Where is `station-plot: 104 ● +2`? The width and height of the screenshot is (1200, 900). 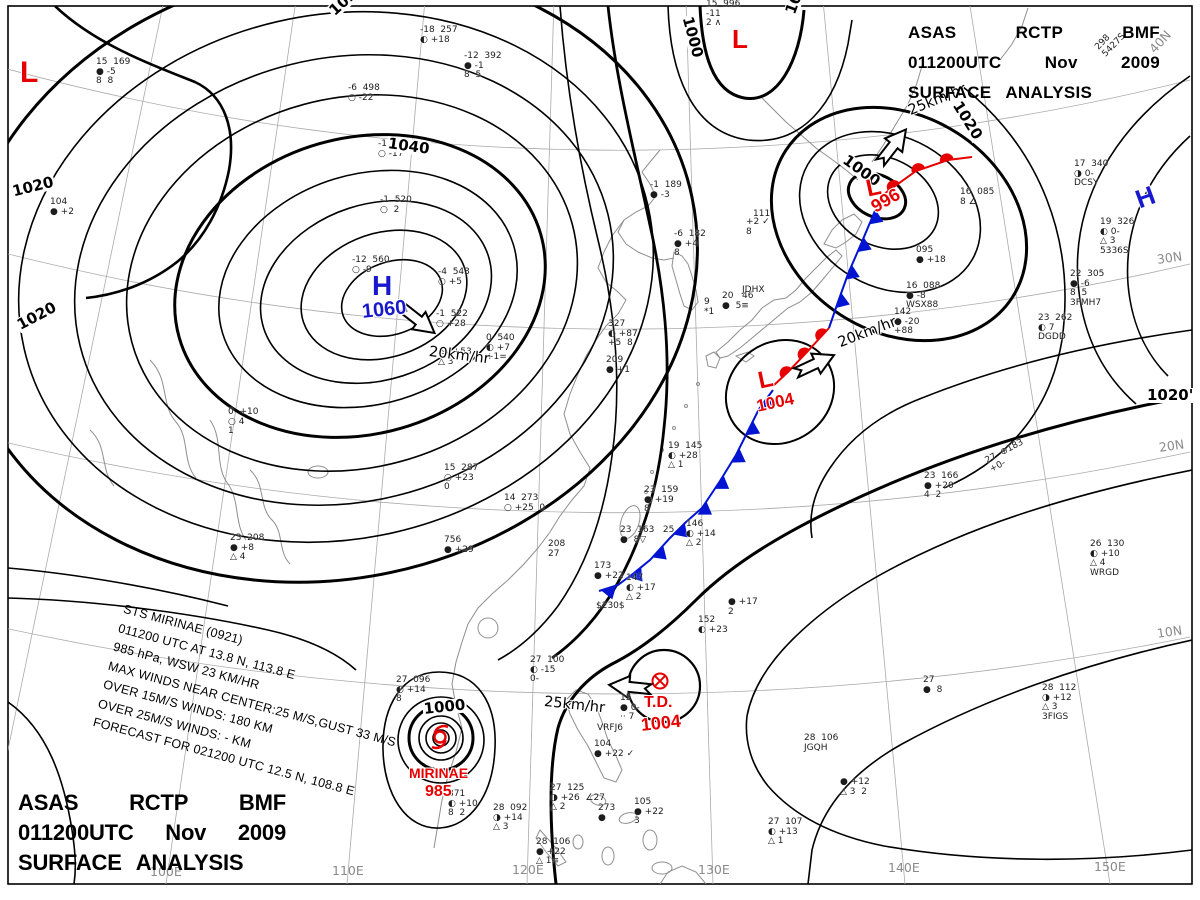 station-plot: 104 ● +2 is located at coordinates (62, 207).